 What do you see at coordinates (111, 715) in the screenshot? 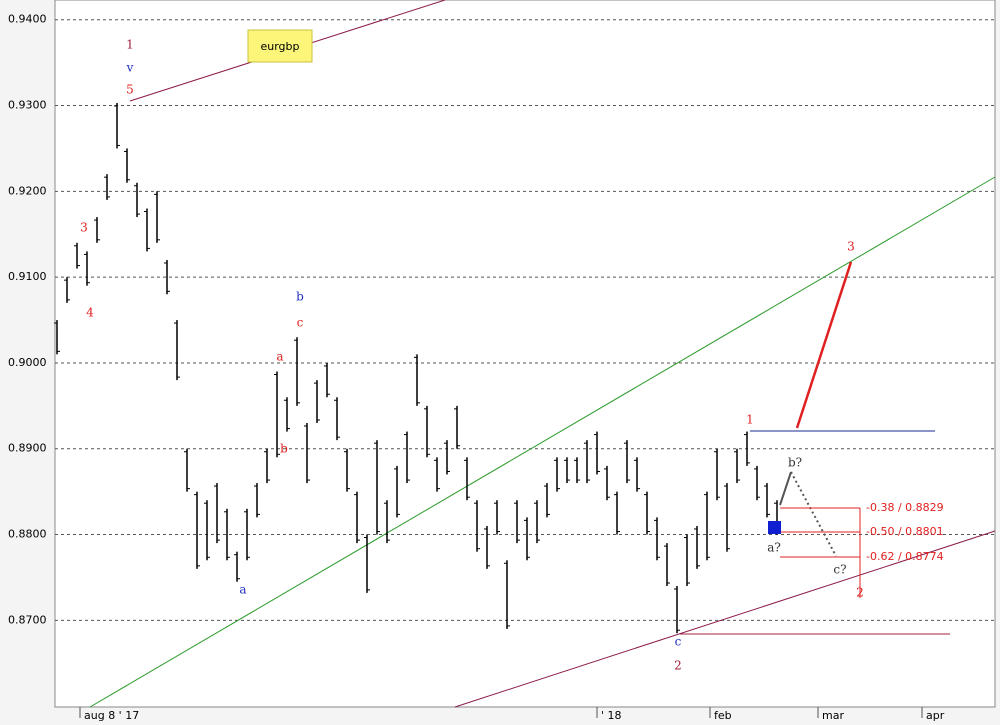
I see `x-tick-label: aug 8 ' 17` at bounding box center [111, 715].